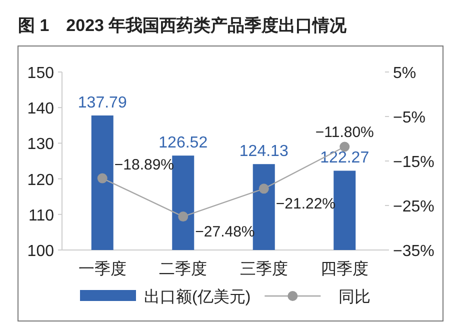 The height and width of the screenshot is (323, 449). What do you see at coordinates (102, 103) in the screenshot?
I see `data-label: 137.79` at bounding box center [102, 103].